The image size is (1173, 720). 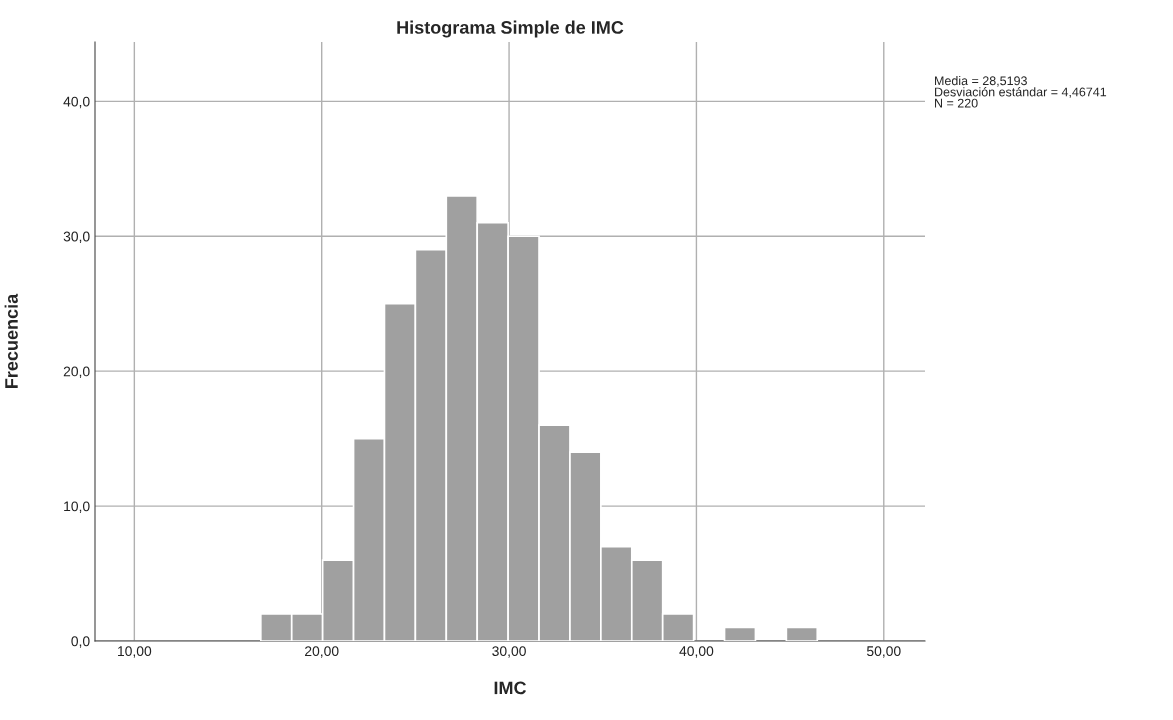 I want to click on x-tick-label: 30,00, so click(x=509, y=652).